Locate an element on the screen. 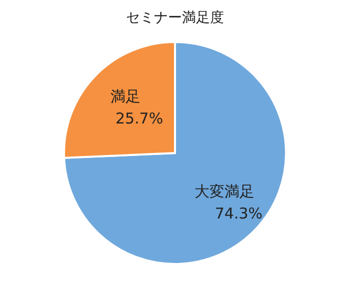 This screenshot has height=290, width=350. chart-title: セミナー満足度 is located at coordinates (175, 18).